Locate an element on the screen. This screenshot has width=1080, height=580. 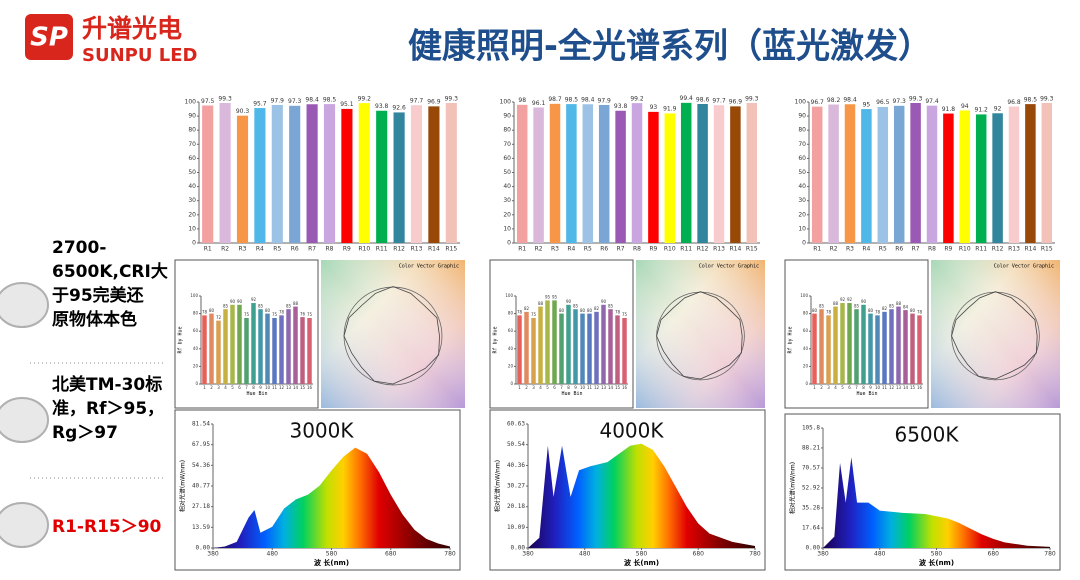
x-tick-label: 11 is located at coordinates (590, 387).